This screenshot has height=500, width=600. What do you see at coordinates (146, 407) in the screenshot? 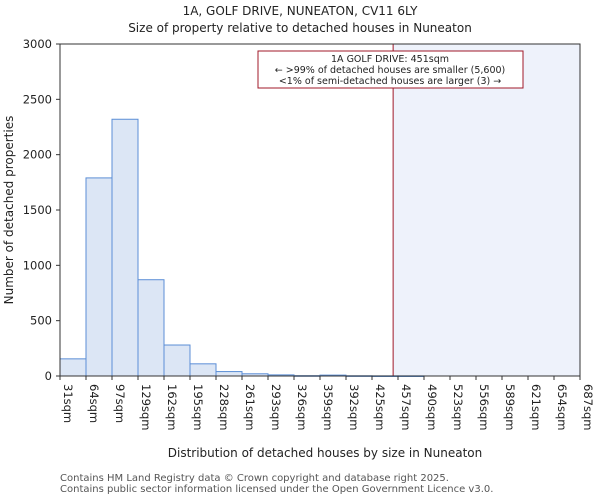
I see `x-tick-label: 129sqm` at bounding box center [146, 407].